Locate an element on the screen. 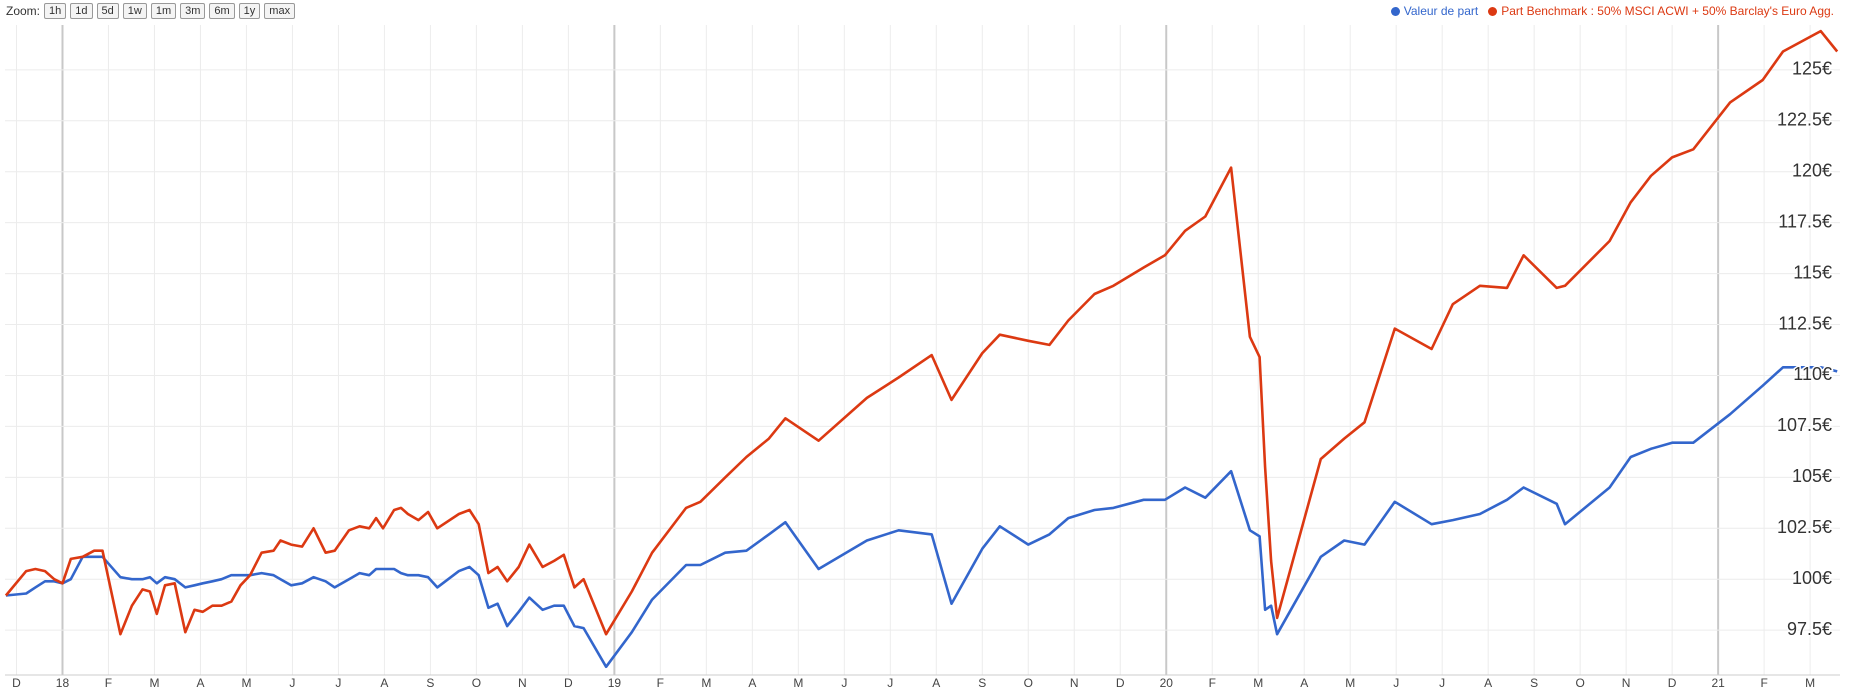  zoom-button: 1w is located at coordinates (134, 11).